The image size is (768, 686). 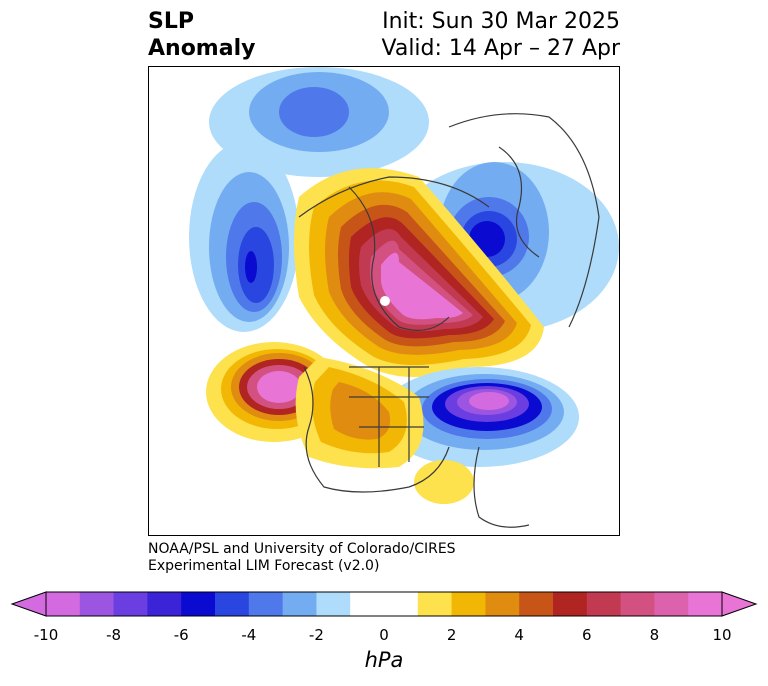 I want to click on colorbar-units: hPa, so click(x=384, y=660).